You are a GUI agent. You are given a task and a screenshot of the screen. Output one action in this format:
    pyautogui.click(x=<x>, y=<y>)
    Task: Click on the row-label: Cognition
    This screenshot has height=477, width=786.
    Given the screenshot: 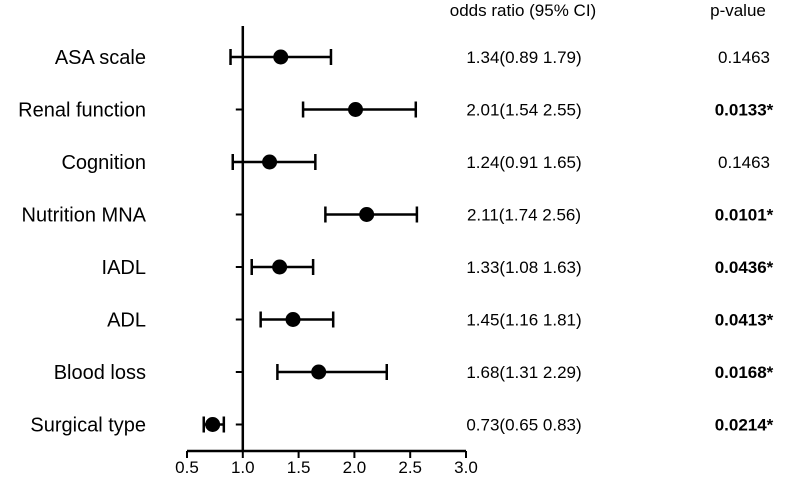 What is the action you would take?
    pyautogui.click(x=103, y=163)
    